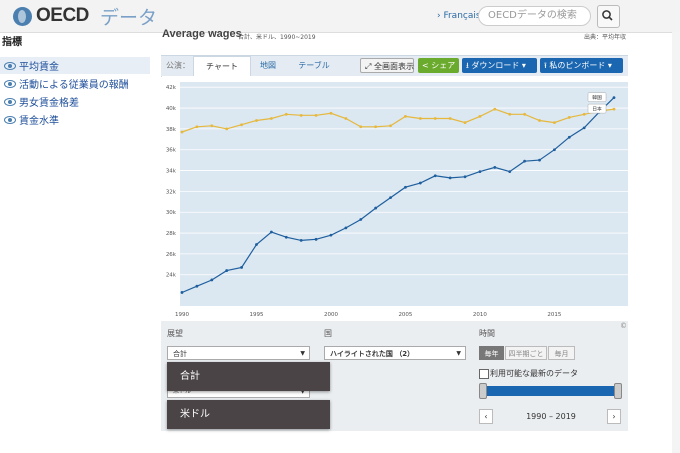  What do you see at coordinates (534, 16) in the screenshot?
I see `search-input: OECDデータの検索` at bounding box center [534, 16].